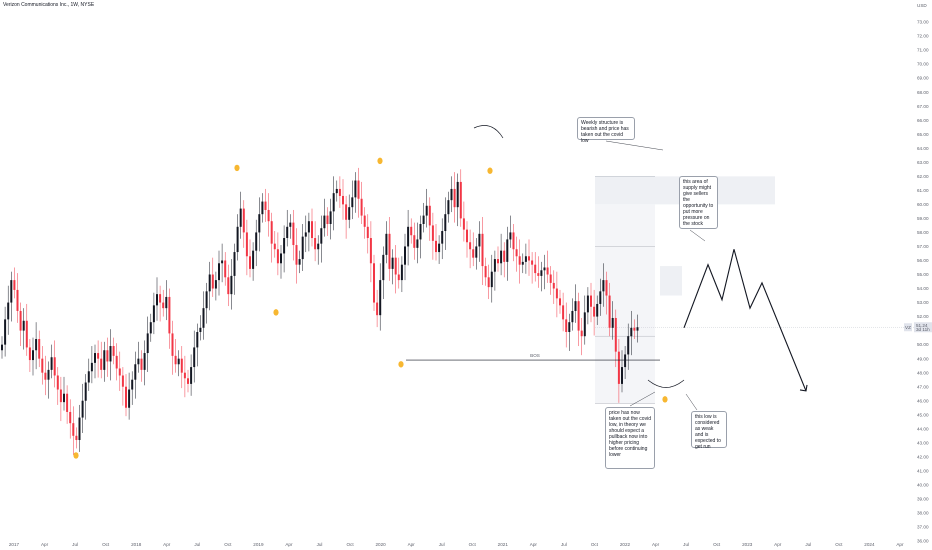 The width and height of the screenshot is (932, 550). Describe the element at coordinates (923, 22) in the screenshot. I see `y-tick-label: 73.00` at that location.